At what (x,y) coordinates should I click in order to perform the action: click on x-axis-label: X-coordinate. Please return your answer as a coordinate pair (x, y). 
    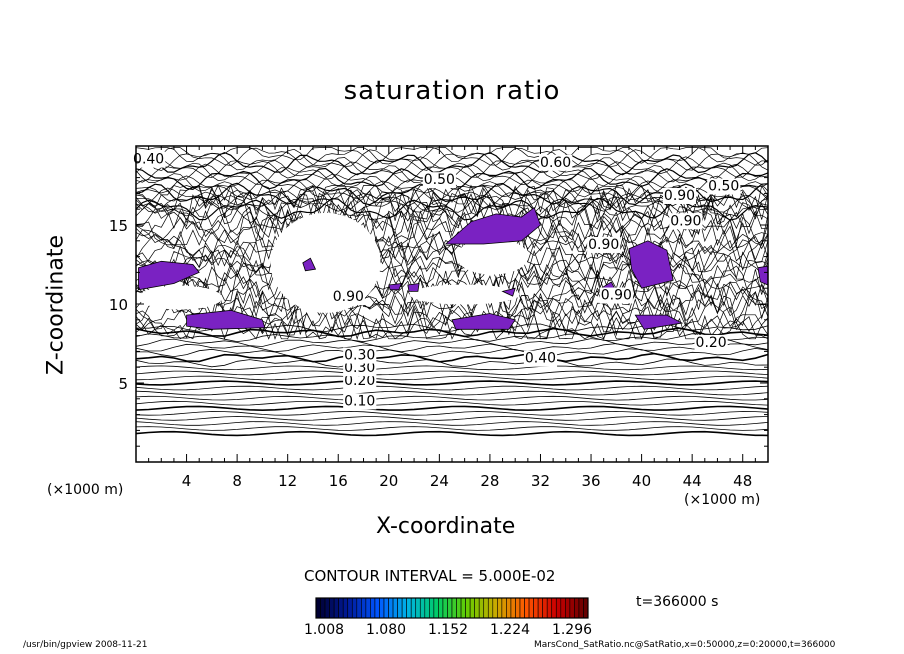
    Looking at the image, I should click on (446, 526).